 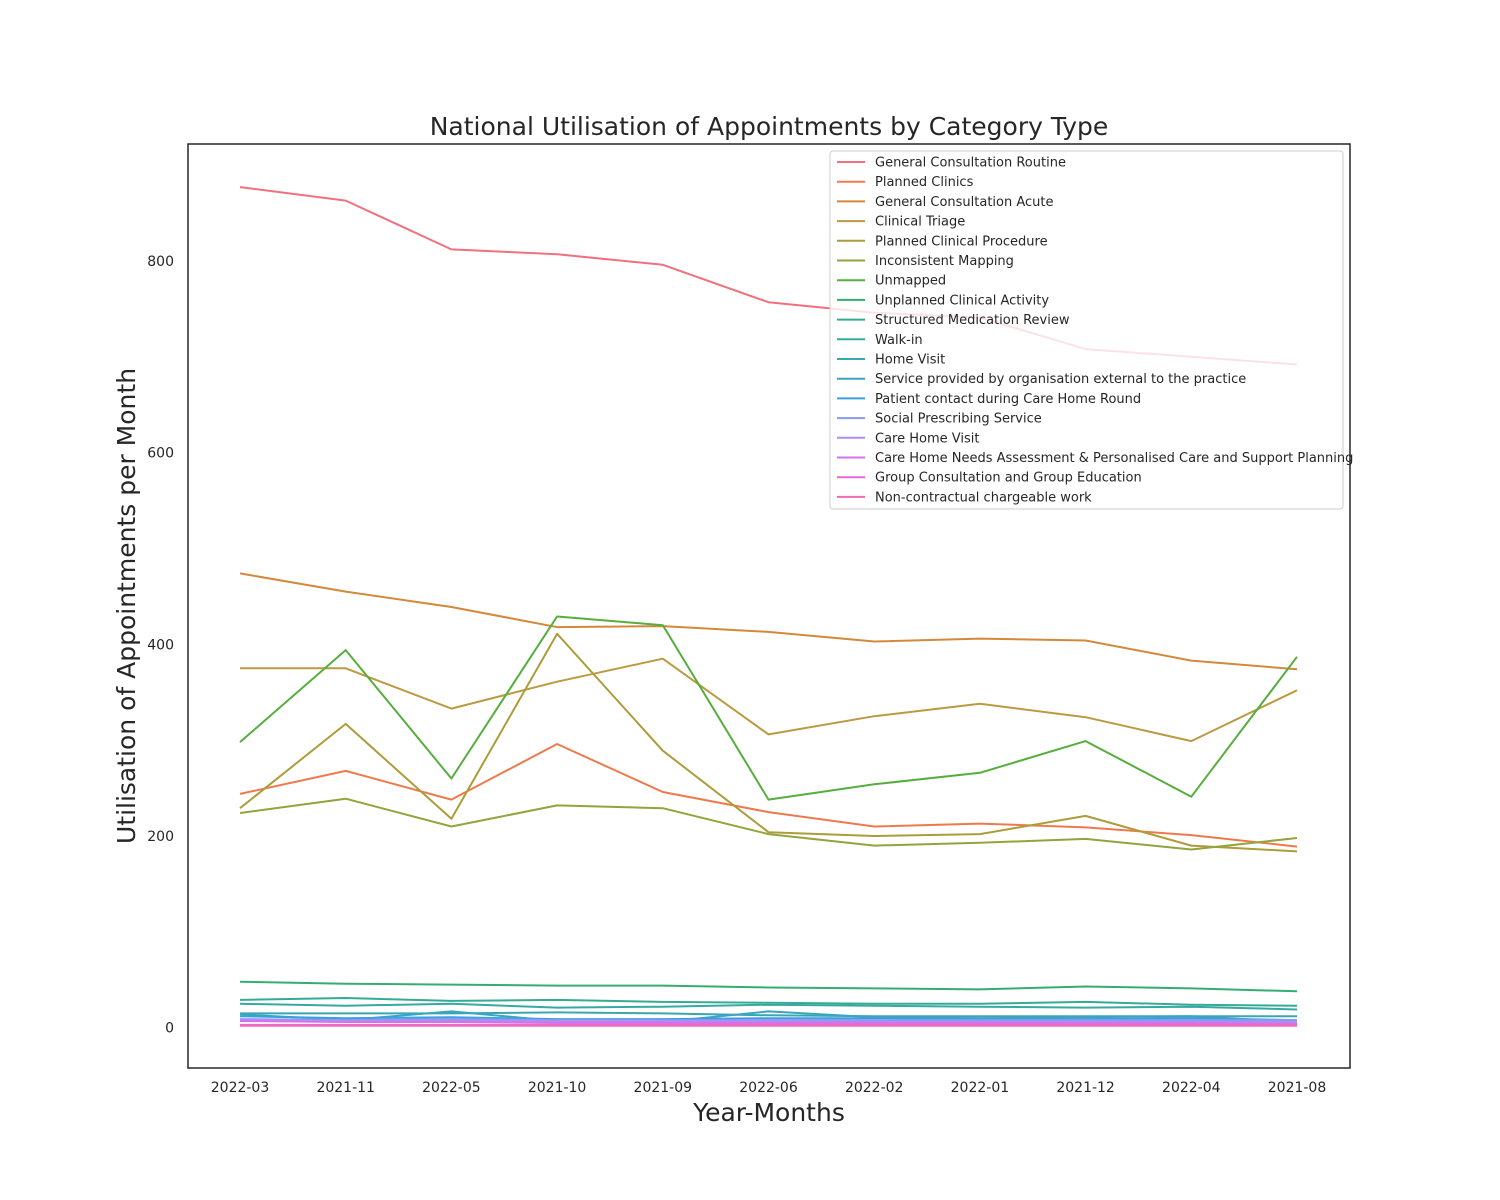 What do you see at coordinates (1008, 399) in the screenshot?
I see `legend-label: Patient contact during Care Home Round` at bounding box center [1008, 399].